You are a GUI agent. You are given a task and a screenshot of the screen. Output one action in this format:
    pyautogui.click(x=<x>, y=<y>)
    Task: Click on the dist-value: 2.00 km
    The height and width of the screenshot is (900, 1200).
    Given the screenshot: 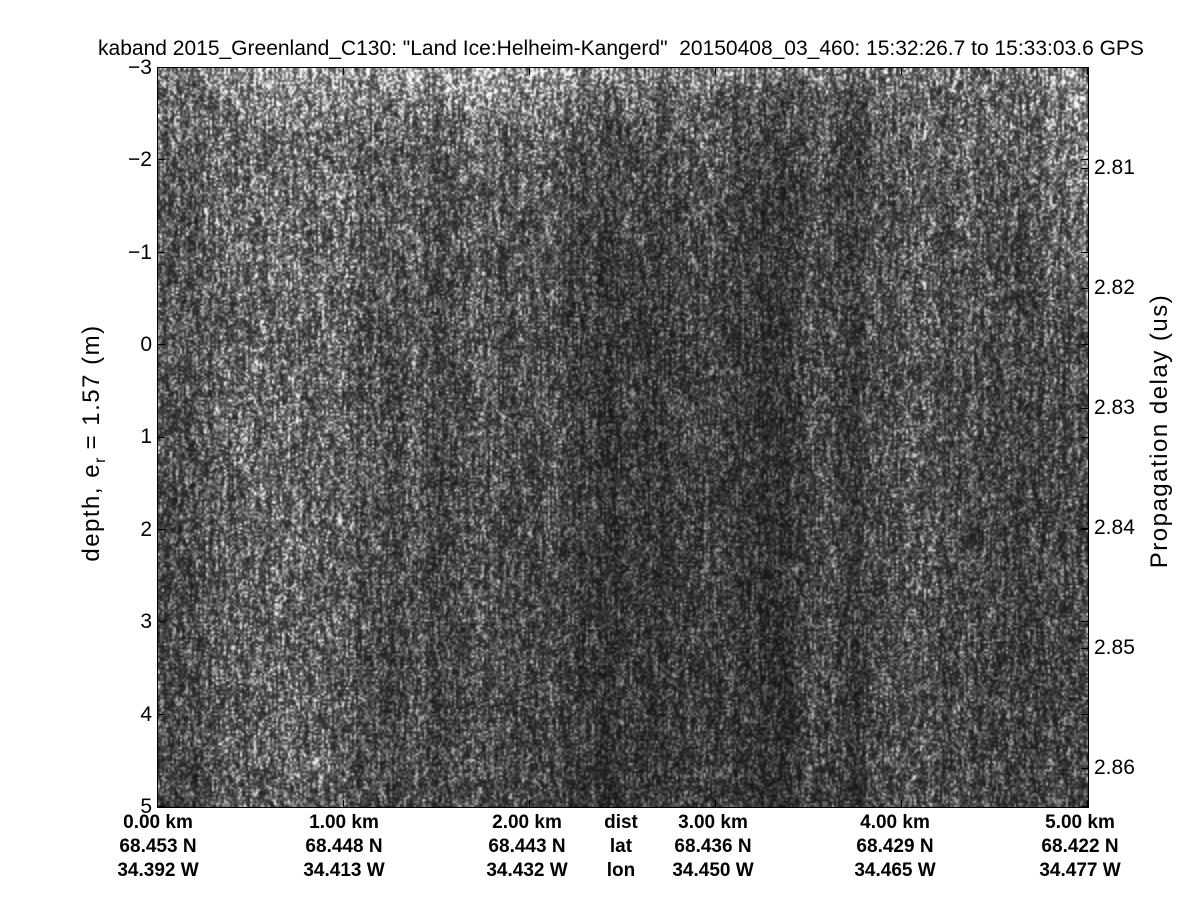 What is the action you would take?
    pyautogui.click(x=527, y=822)
    